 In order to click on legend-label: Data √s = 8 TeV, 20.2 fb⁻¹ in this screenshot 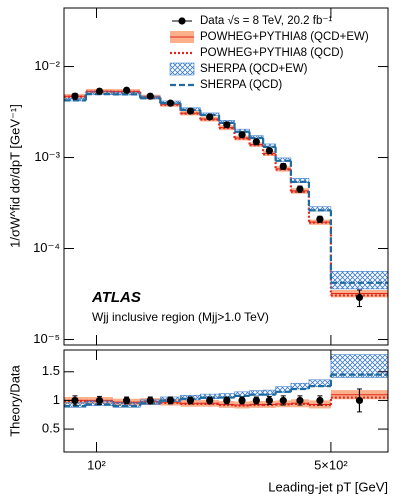, I will do `click(266, 20)`.